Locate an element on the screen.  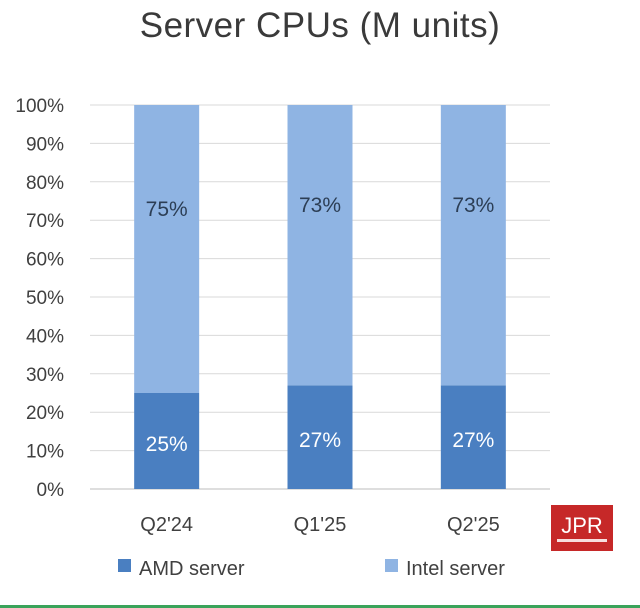
data-label: 75% is located at coordinates (167, 209).